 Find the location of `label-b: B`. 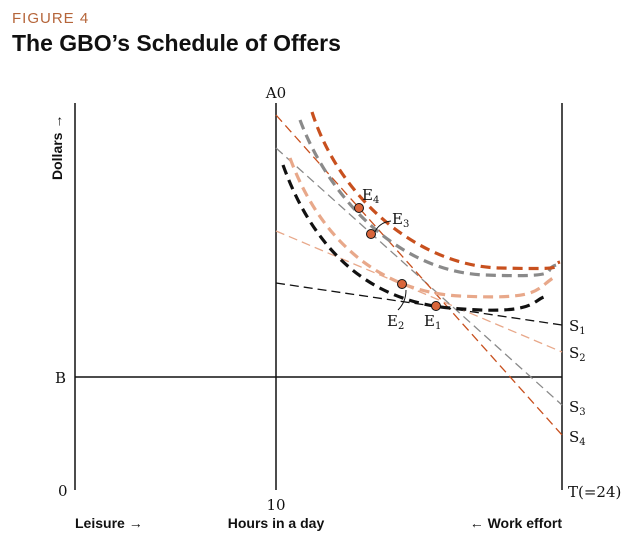

label-b: B is located at coordinates (60, 378).